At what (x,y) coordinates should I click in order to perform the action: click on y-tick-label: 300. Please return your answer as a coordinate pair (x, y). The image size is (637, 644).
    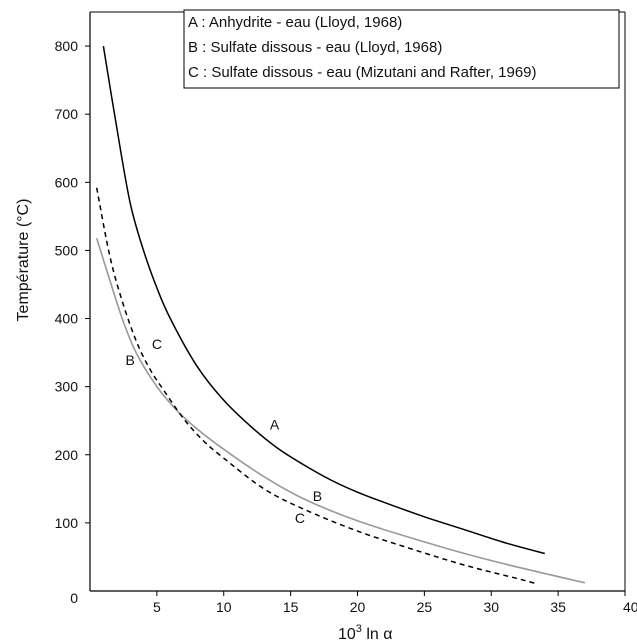
    Looking at the image, I should click on (67, 387).